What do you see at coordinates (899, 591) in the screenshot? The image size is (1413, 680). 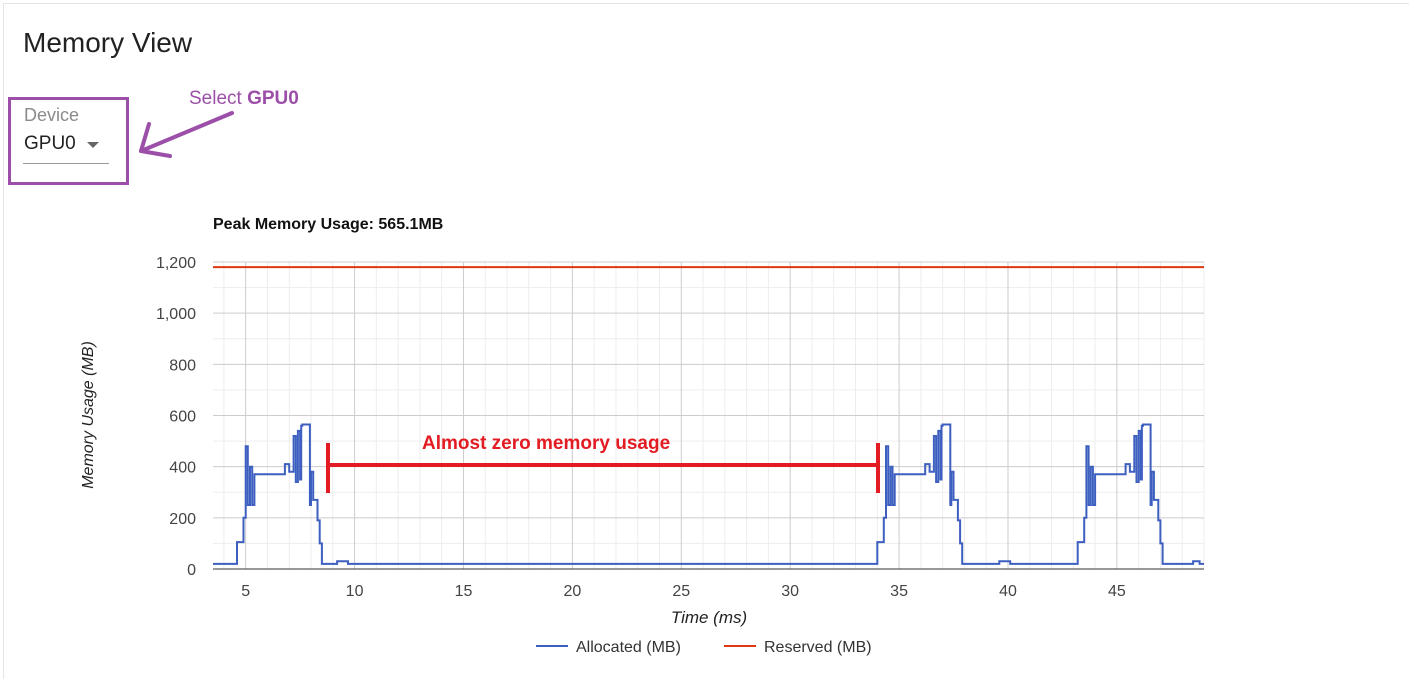 I see `x-tick-label: 35` at bounding box center [899, 591].